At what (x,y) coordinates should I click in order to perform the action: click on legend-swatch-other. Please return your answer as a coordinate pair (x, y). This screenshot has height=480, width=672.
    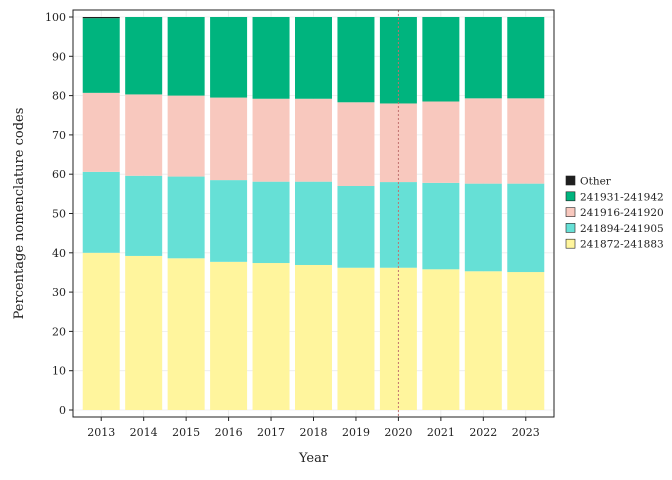
    Looking at the image, I should click on (570, 180).